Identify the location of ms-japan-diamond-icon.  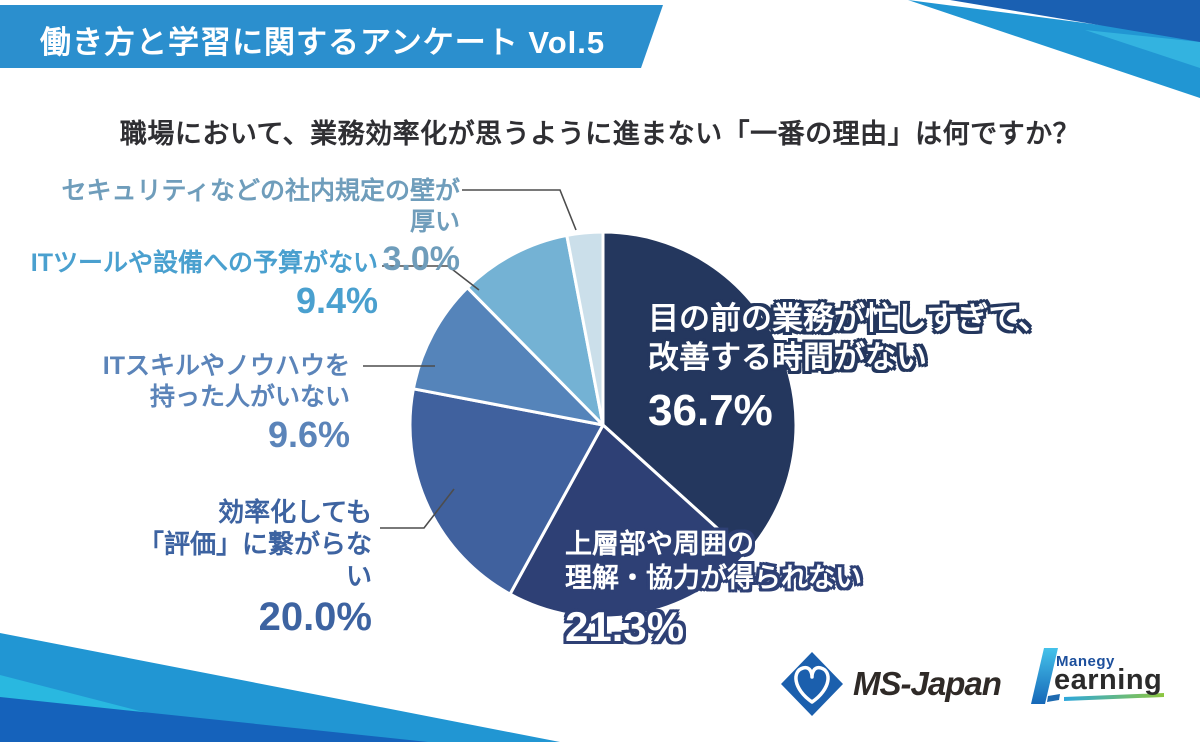
(812, 684).